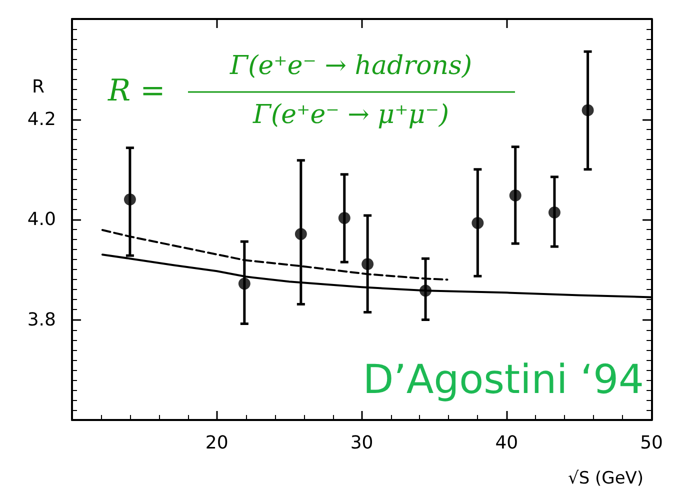 This screenshot has height=499, width=674. Describe the element at coordinates (38, 87) in the screenshot. I see `y-axis-title: R` at that location.